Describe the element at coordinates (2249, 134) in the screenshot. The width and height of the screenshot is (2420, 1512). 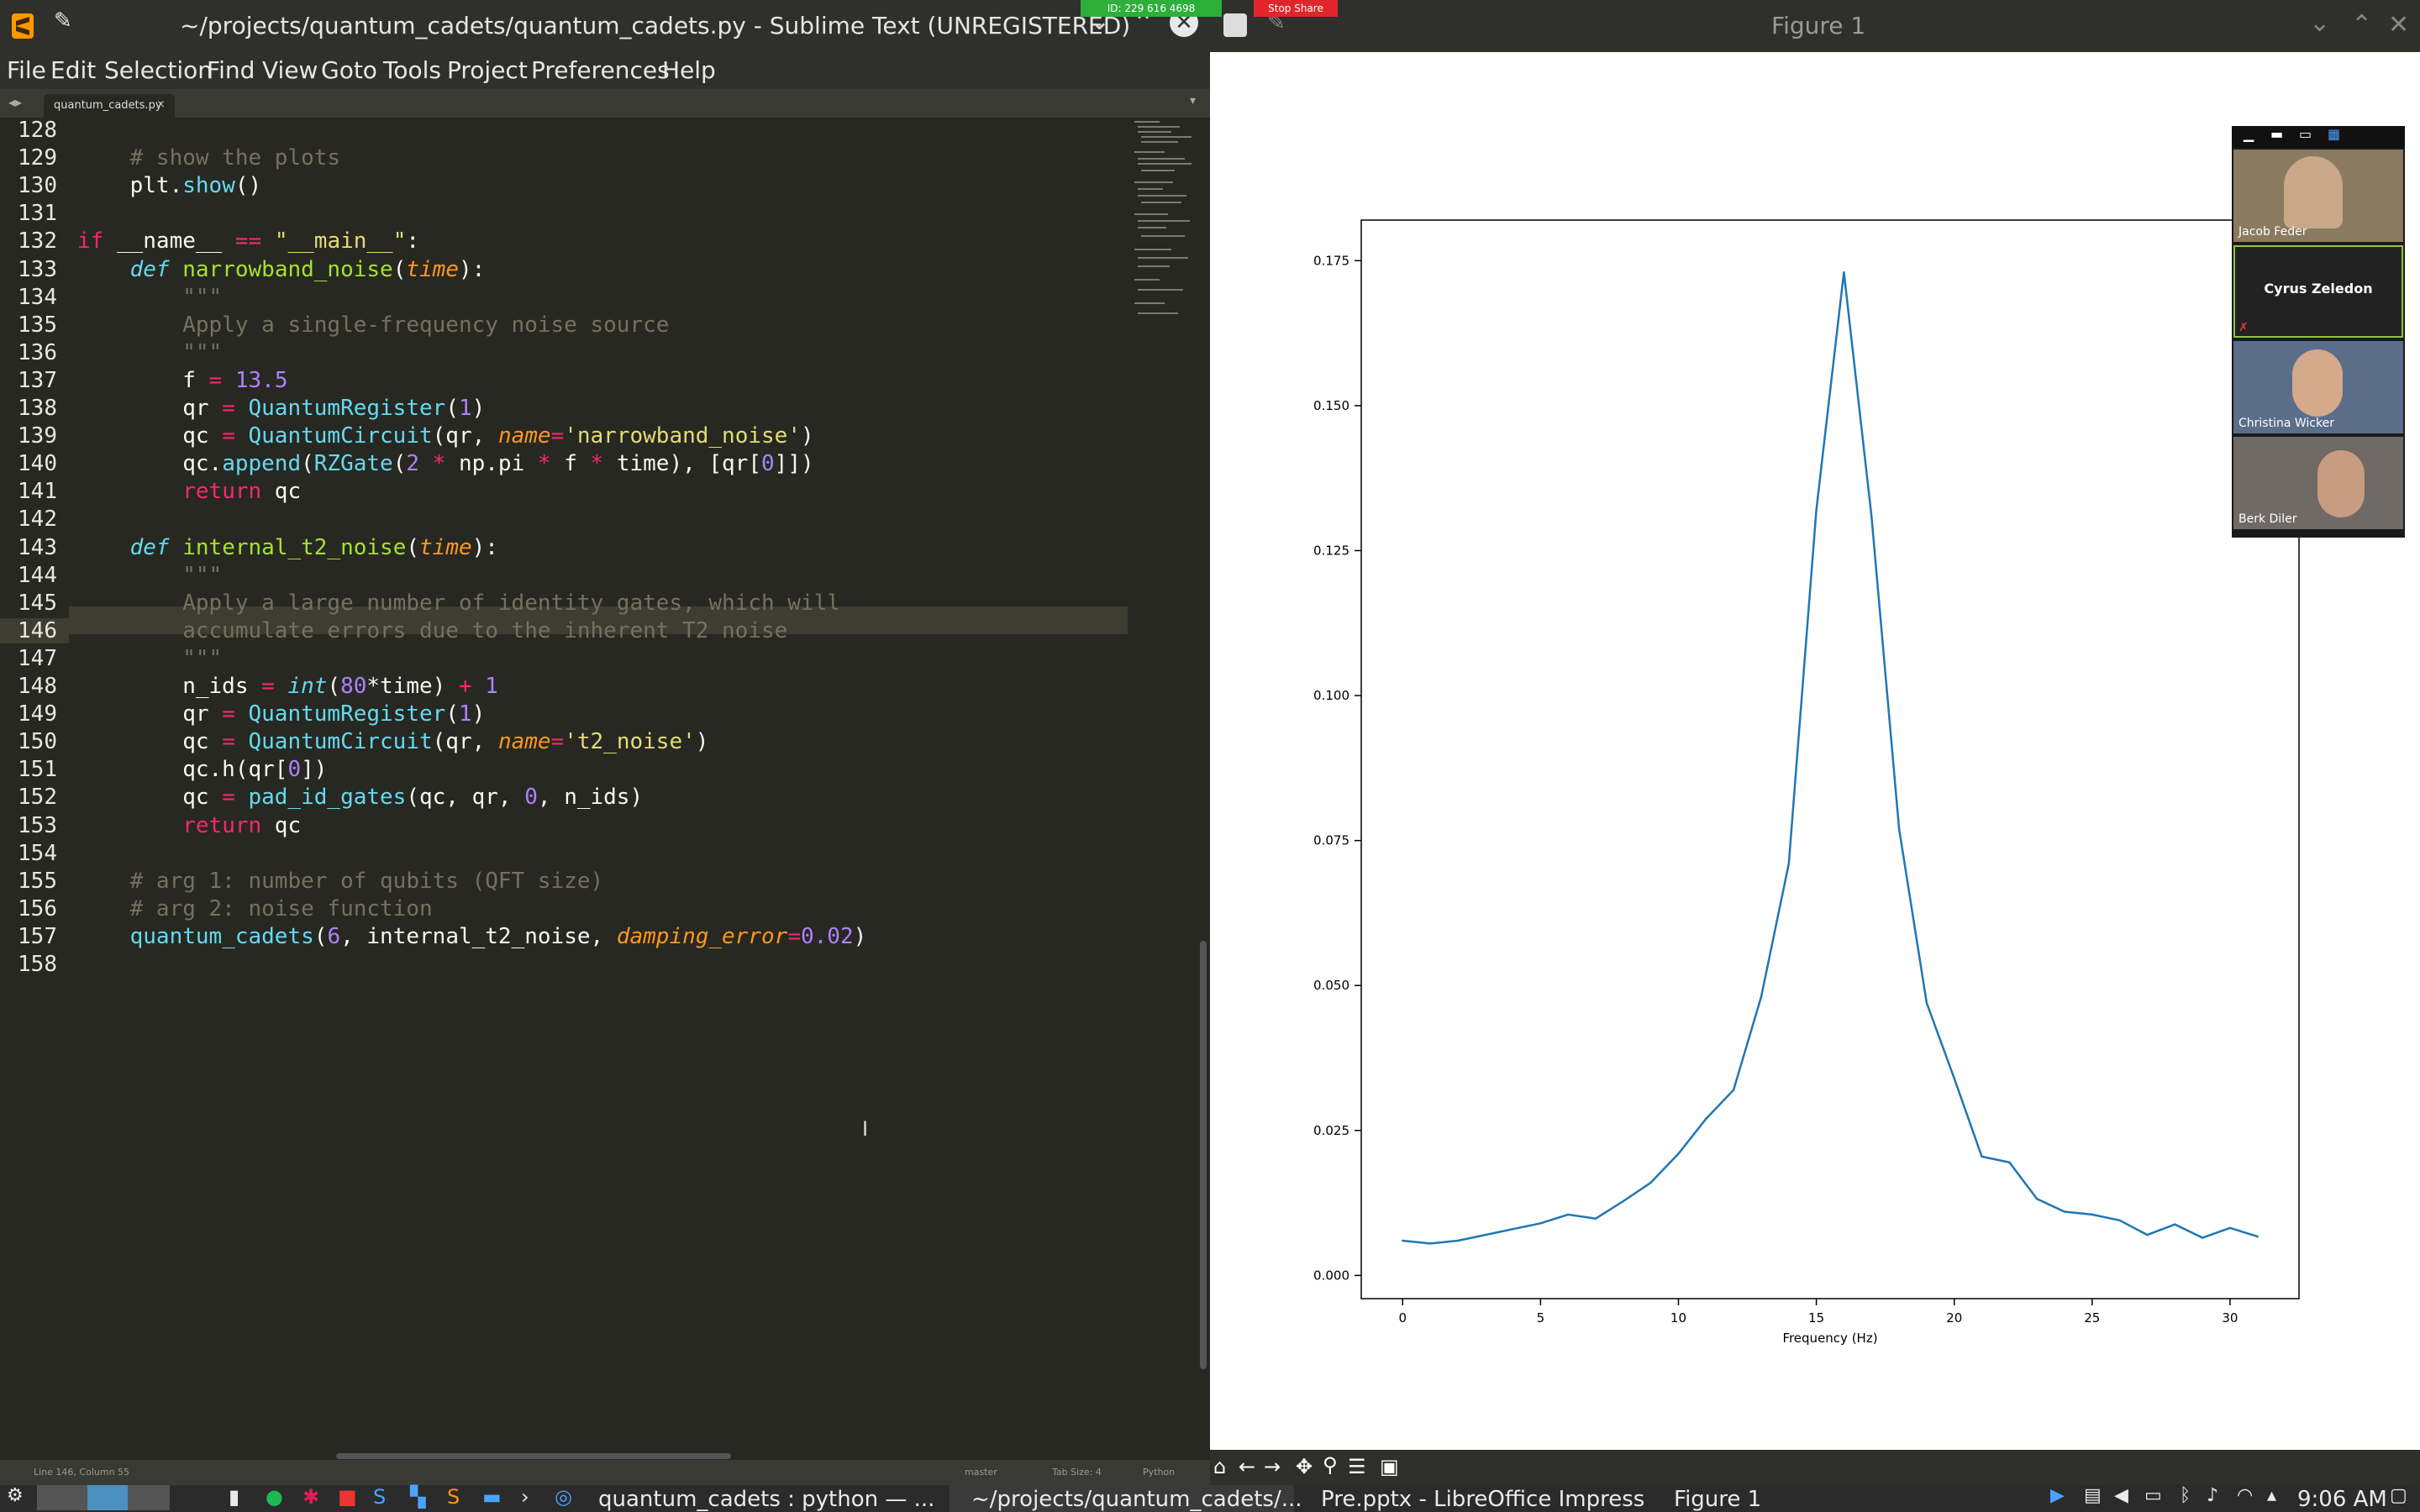
I see `view-minimize-icon: ▁` at that location.